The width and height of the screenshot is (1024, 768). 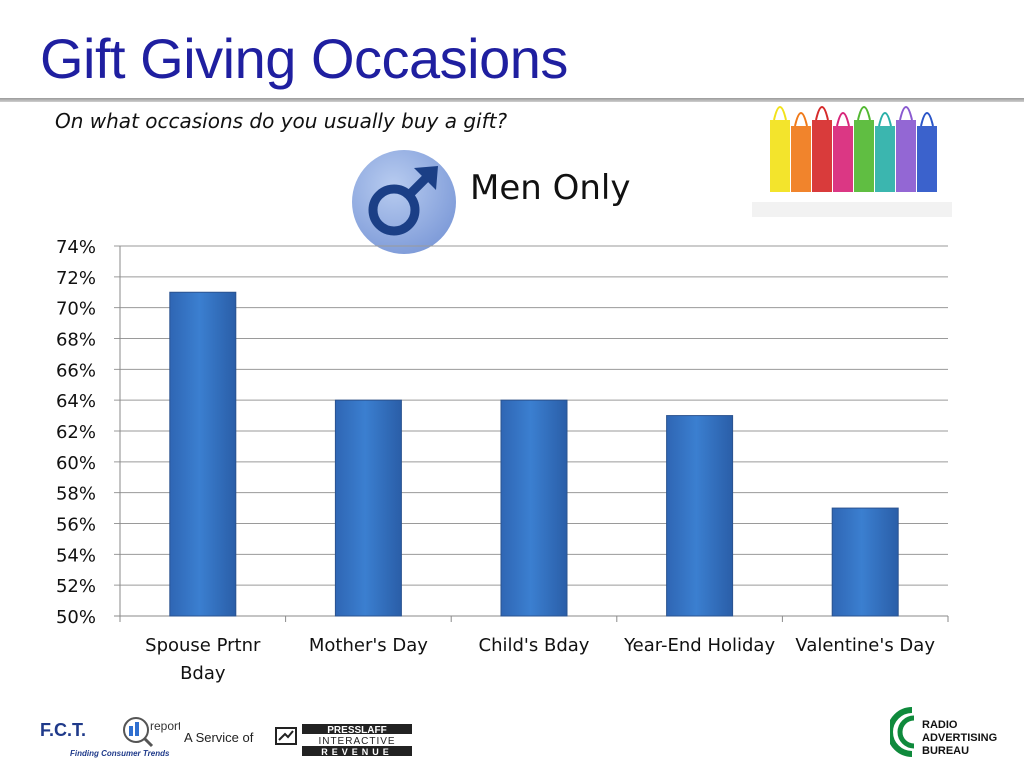 I want to click on x-tick-label: Valentine's Day, so click(x=865, y=645).